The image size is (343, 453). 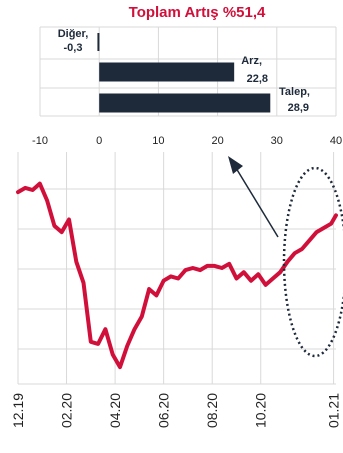 What do you see at coordinates (257, 79) in the screenshot?
I see `bar-value-label: 22,8` at bounding box center [257, 79].